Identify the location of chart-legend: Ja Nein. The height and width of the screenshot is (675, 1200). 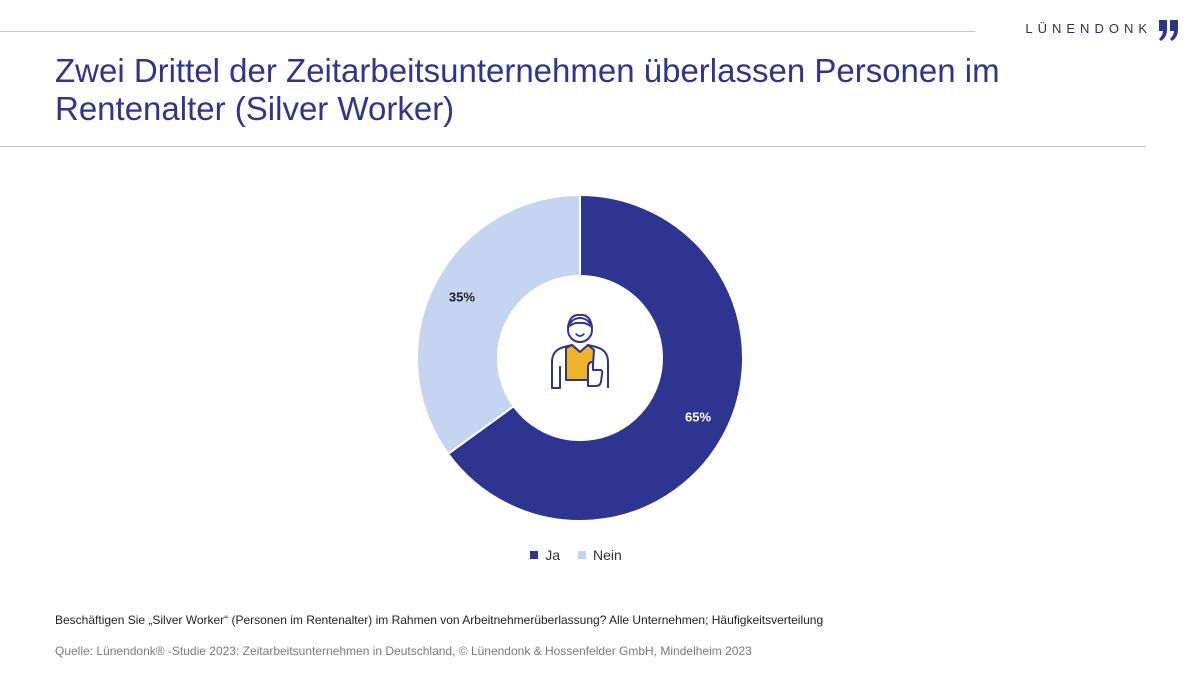
(600, 555).